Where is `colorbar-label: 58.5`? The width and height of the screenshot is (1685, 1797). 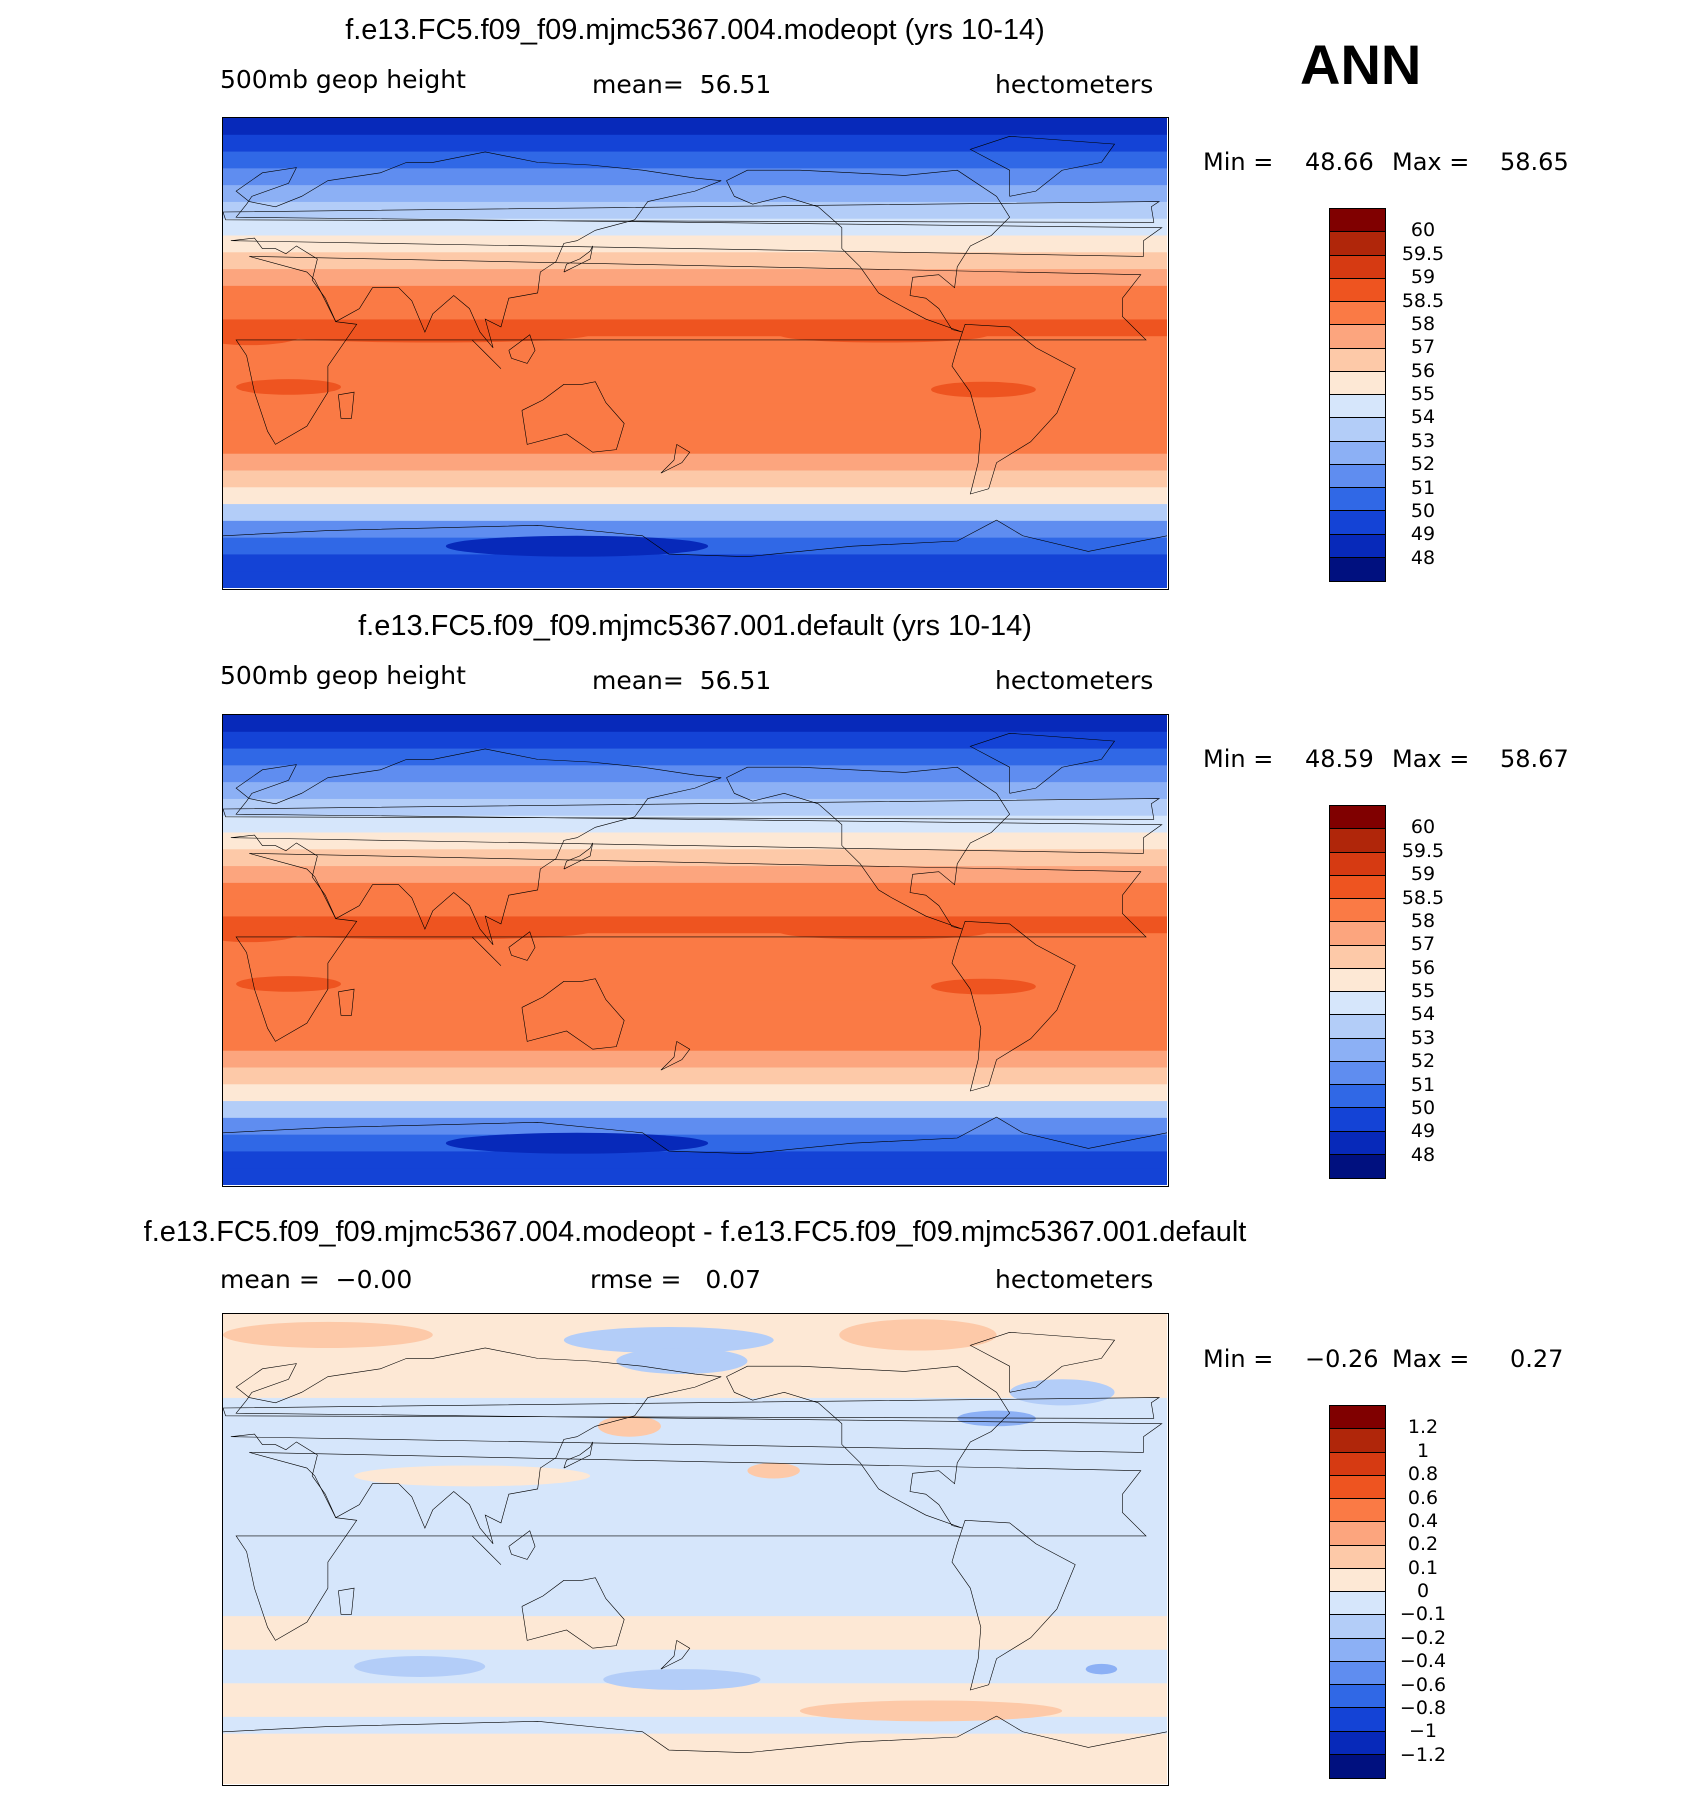
colorbar-label: 58.5 is located at coordinates (1423, 300).